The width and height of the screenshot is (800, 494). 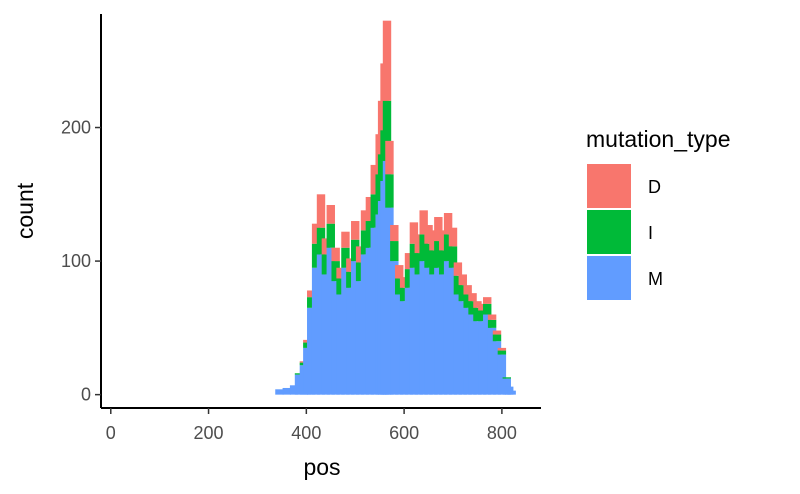 What do you see at coordinates (25, 210) in the screenshot?
I see `y-axis-title: count` at bounding box center [25, 210].